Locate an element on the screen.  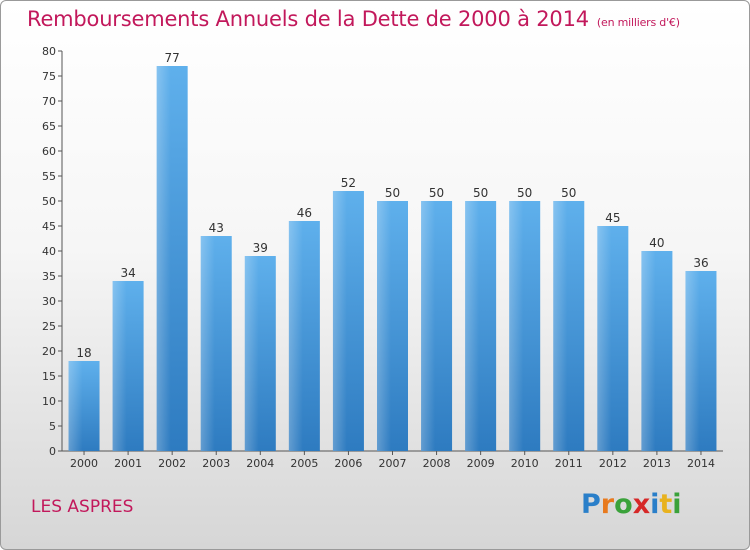
y-tick-label: 65 is located at coordinates (49, 126).